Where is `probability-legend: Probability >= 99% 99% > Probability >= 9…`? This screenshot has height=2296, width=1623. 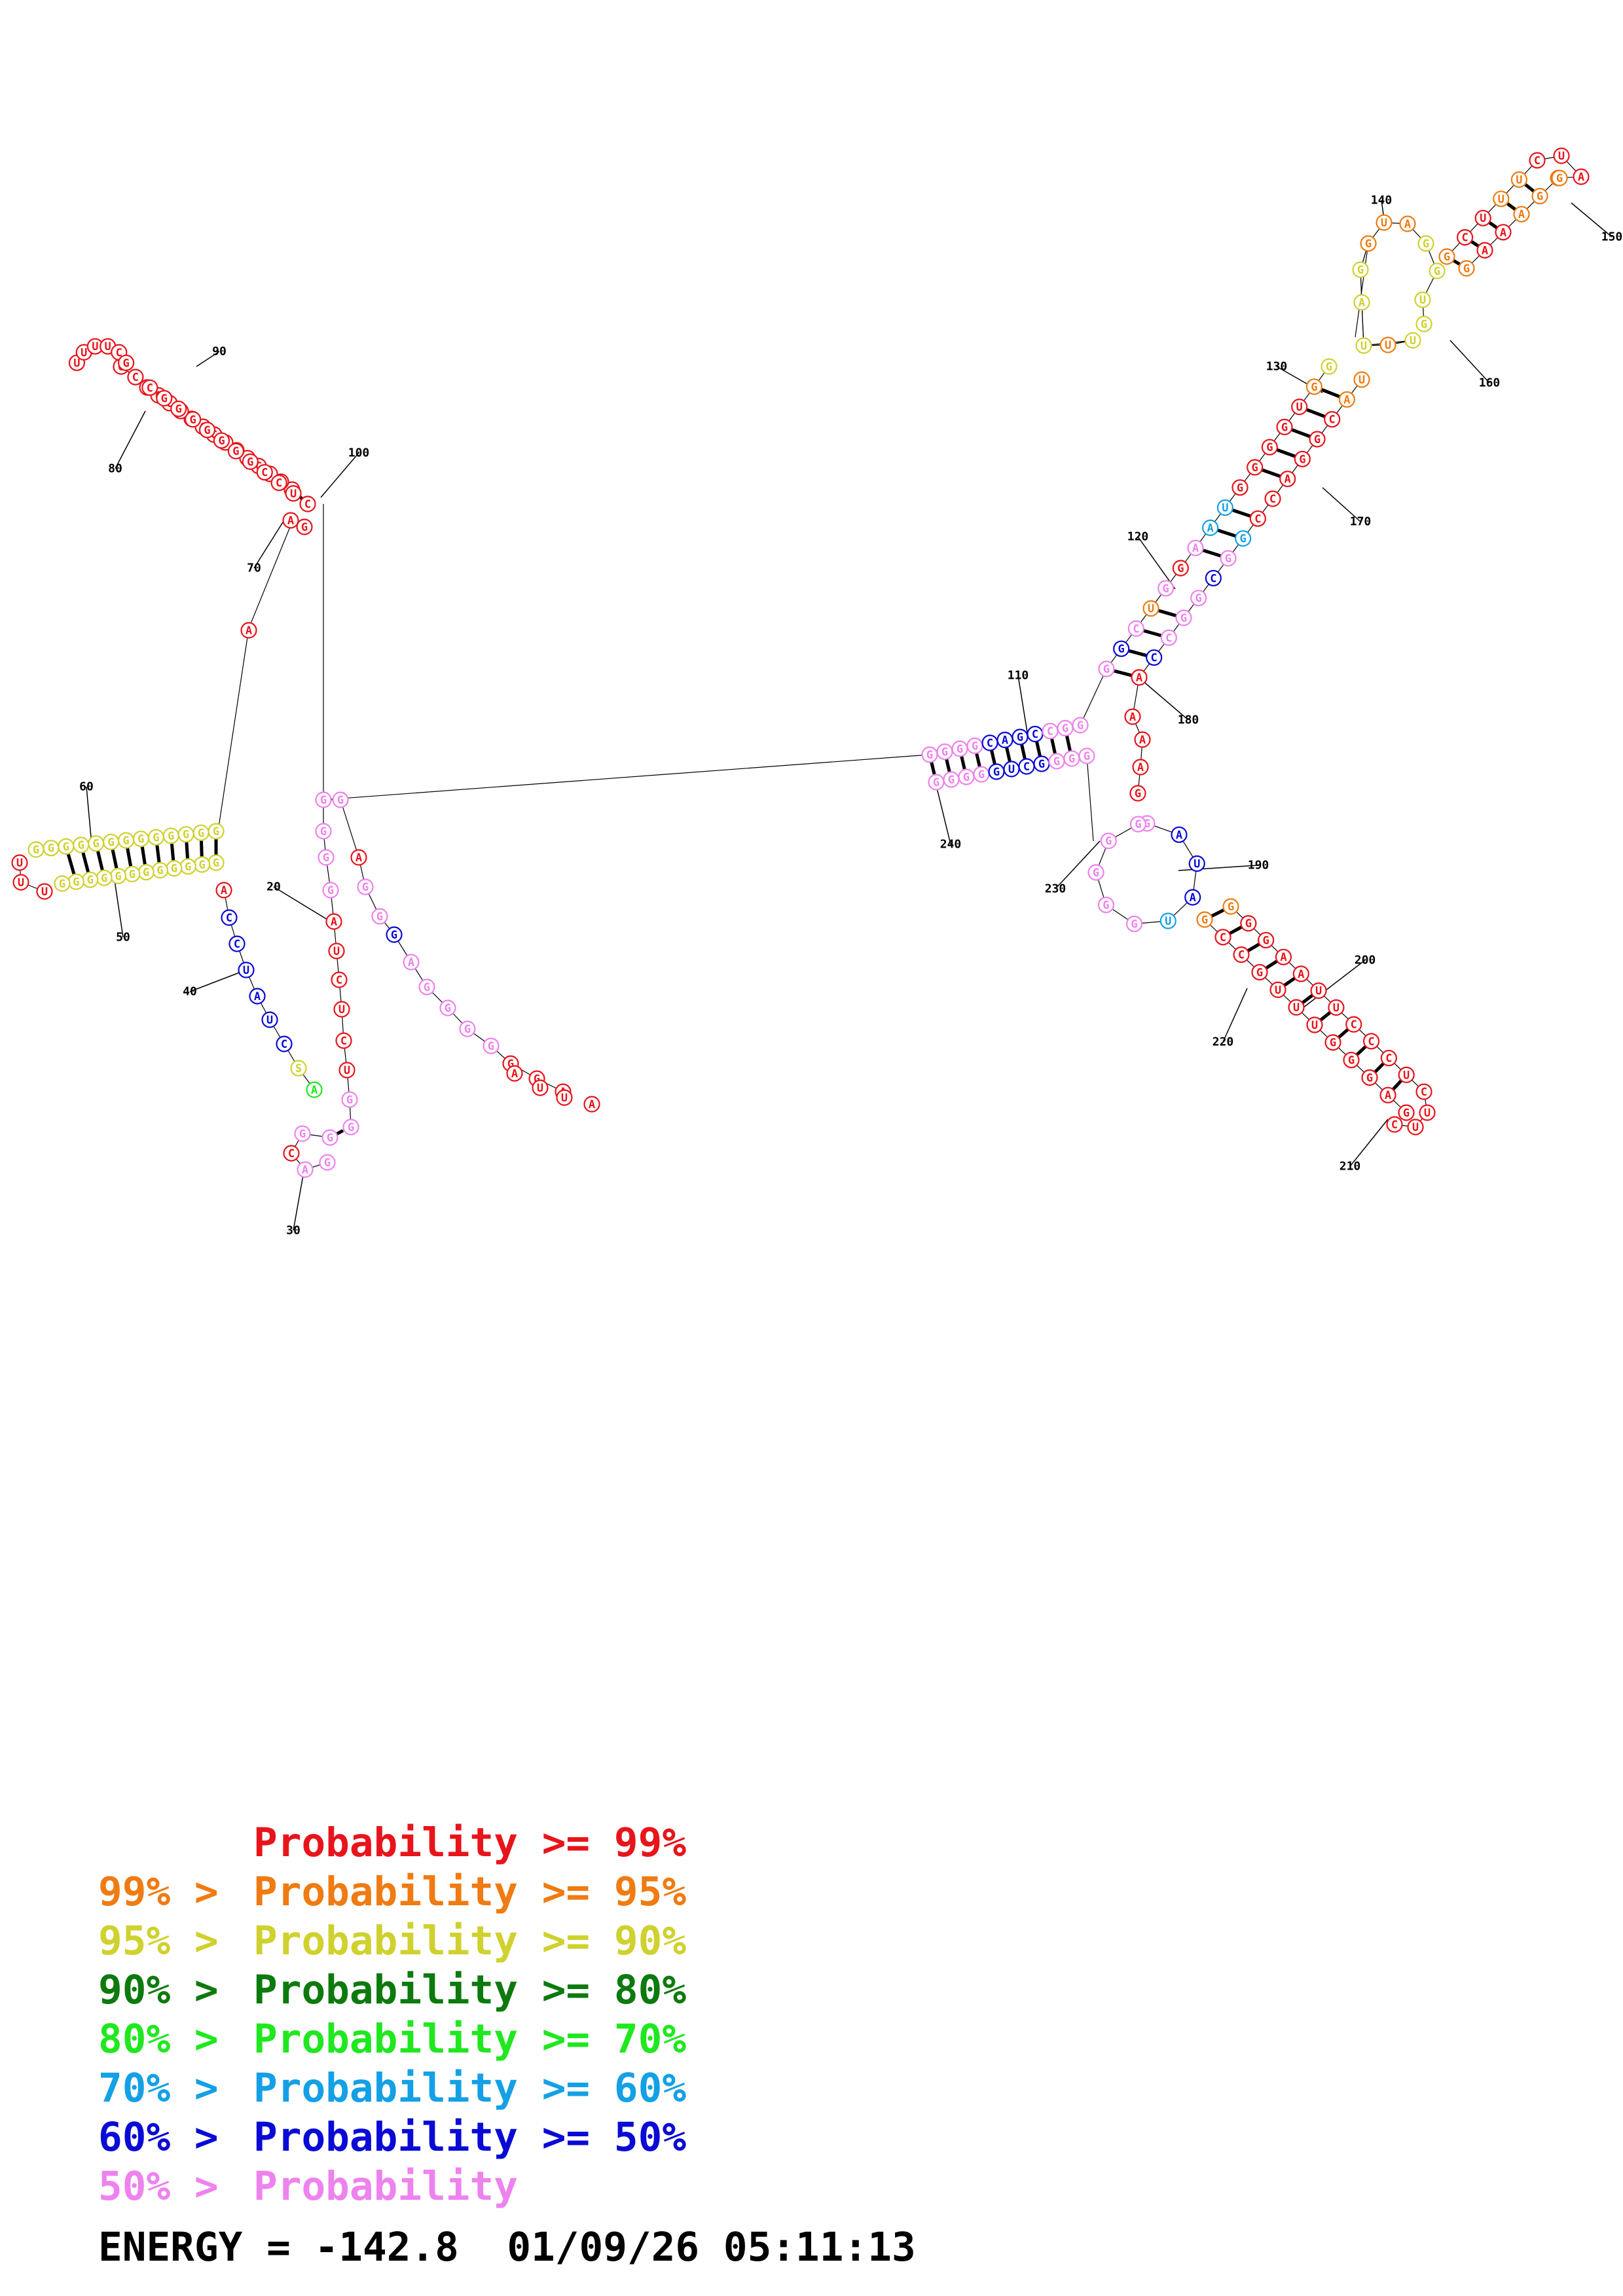
probability-legend: Probability >= 99% 99% > Probability >= 9… is located at coordinates (392, 2014).